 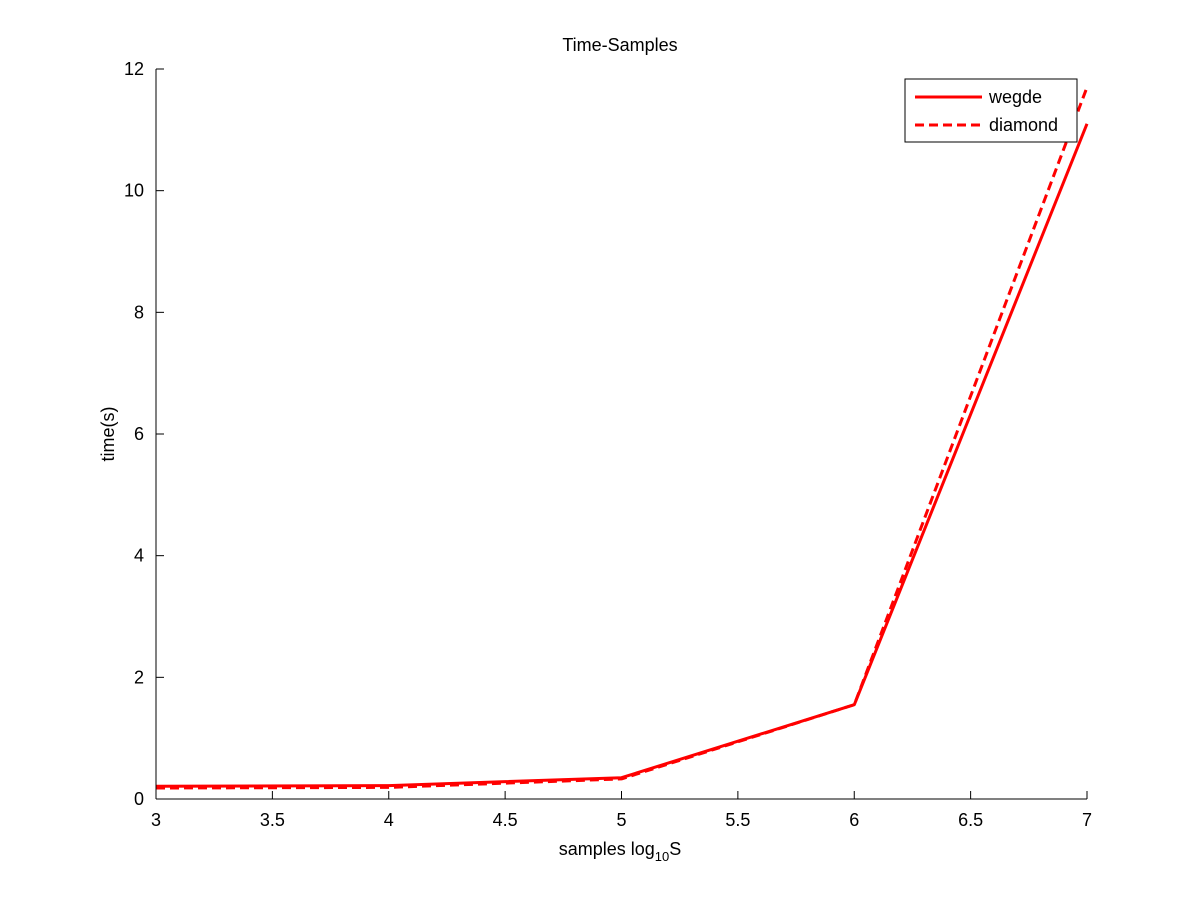 I want to click on legend: wegde diamond, so click(x=991, y=110).